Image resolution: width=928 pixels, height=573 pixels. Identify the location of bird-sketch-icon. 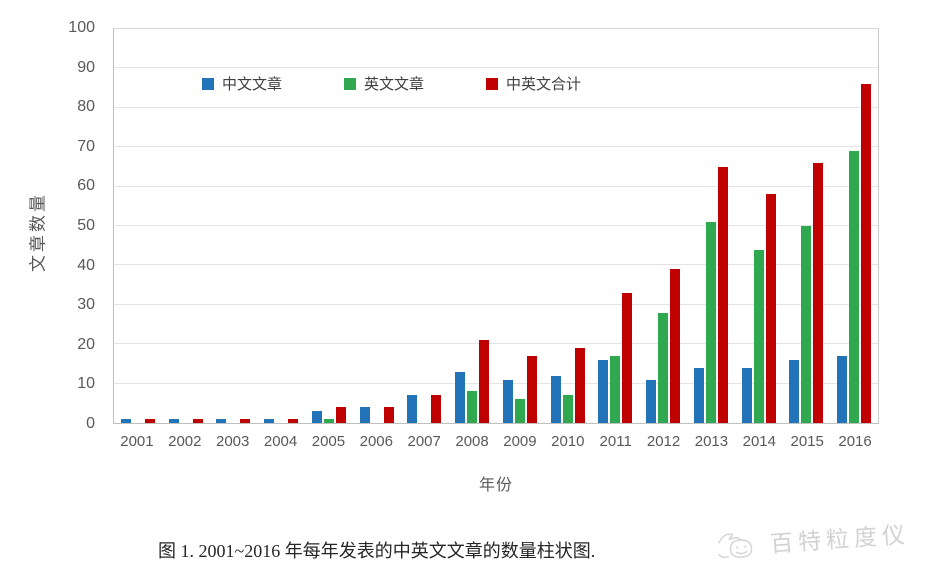
(739, 544).